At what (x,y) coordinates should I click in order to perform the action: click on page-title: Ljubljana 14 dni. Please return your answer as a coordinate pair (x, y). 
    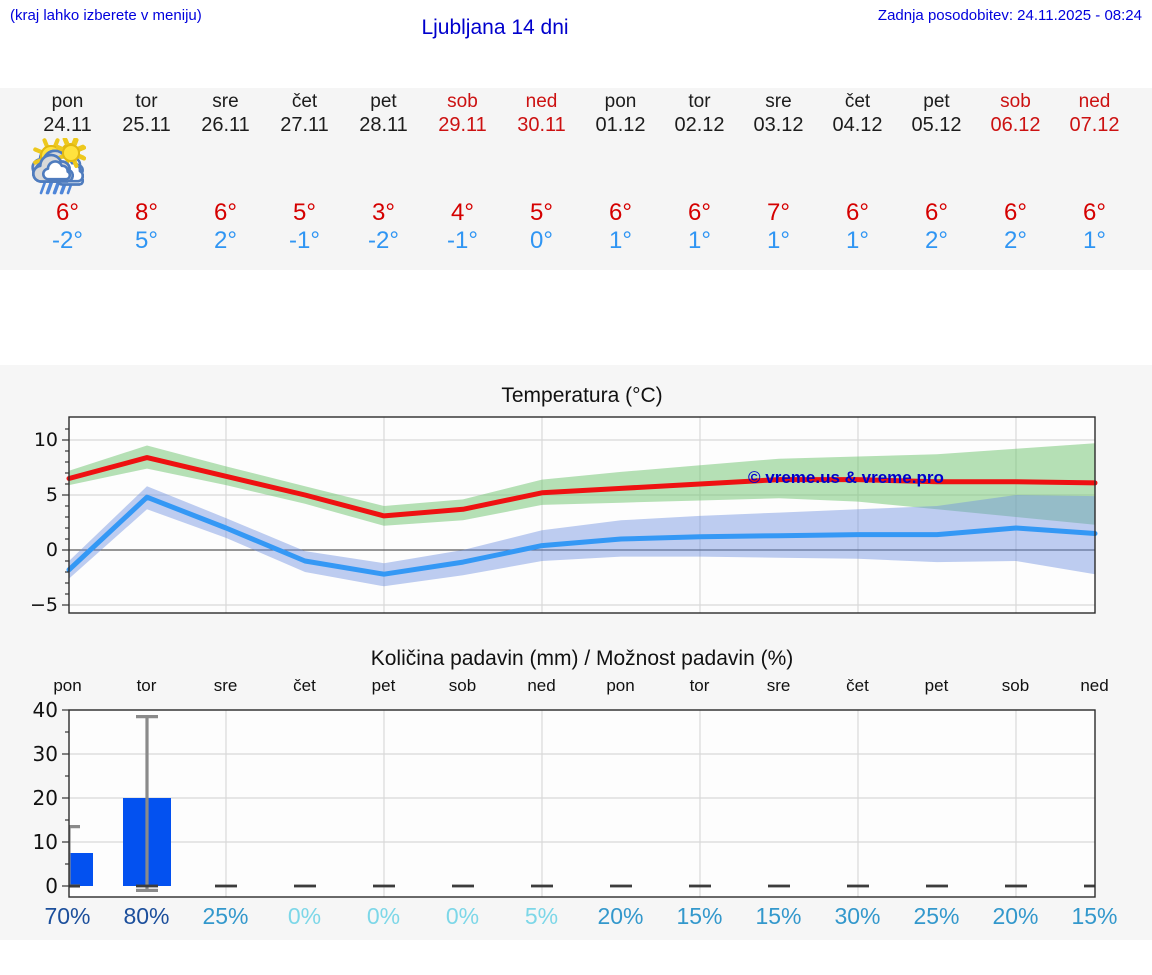
    Looking at the image, I should click on (495, 27).